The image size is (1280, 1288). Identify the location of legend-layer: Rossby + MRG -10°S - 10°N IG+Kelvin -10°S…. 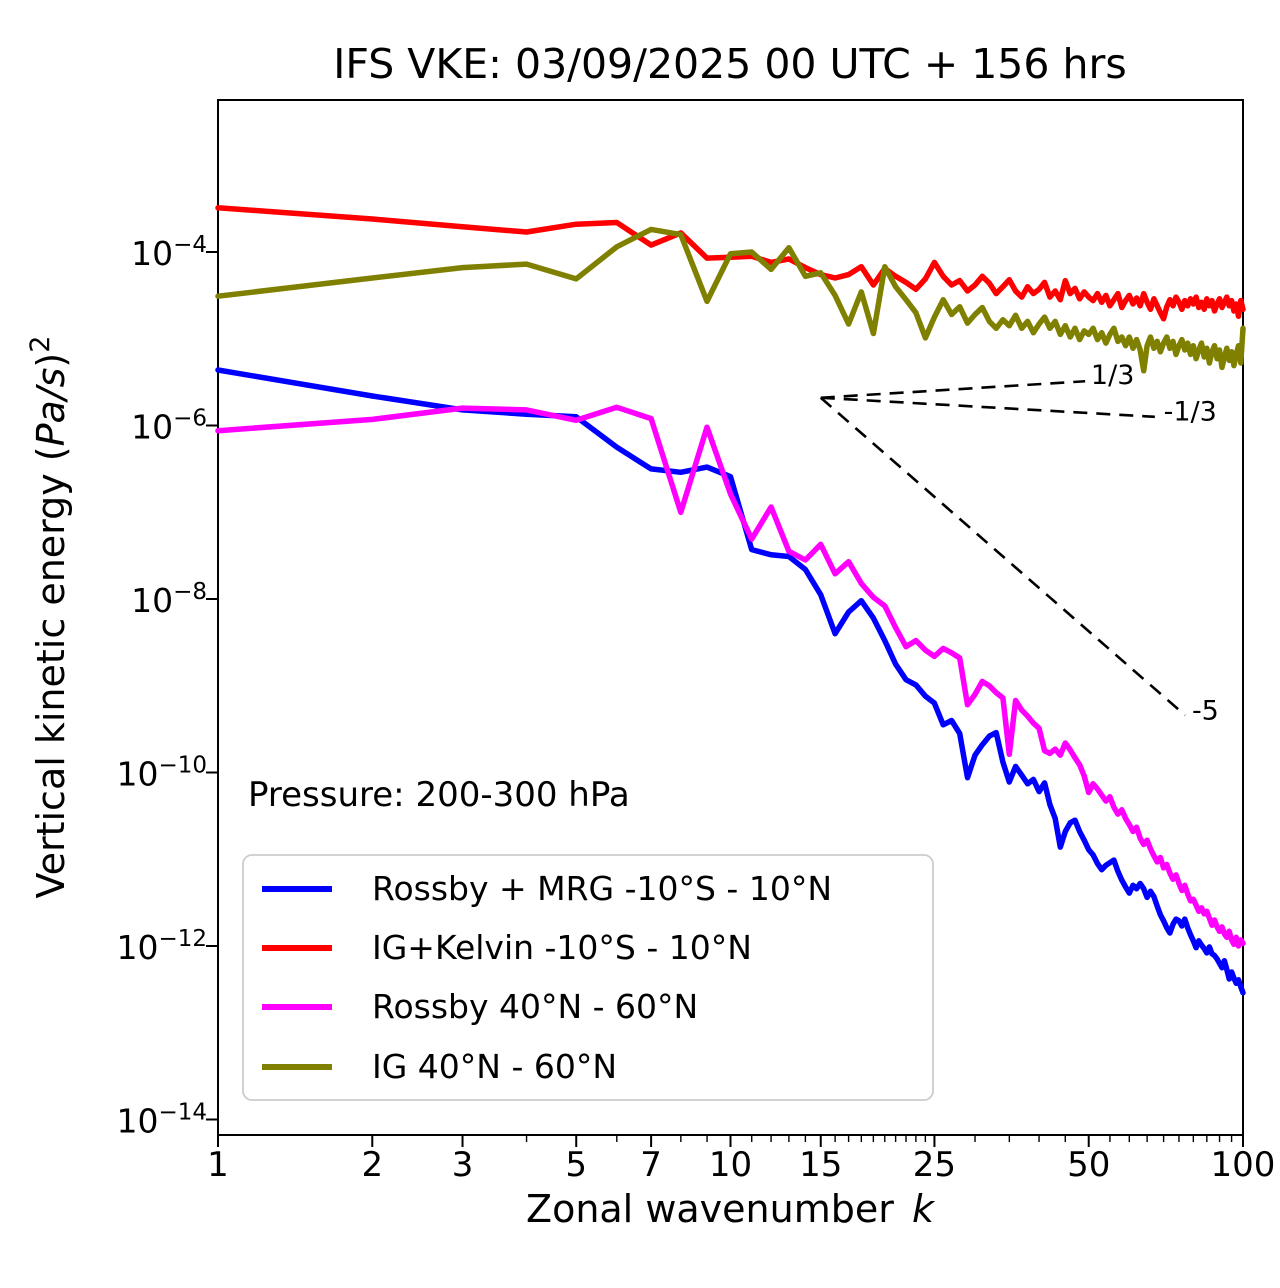
(588, 977).